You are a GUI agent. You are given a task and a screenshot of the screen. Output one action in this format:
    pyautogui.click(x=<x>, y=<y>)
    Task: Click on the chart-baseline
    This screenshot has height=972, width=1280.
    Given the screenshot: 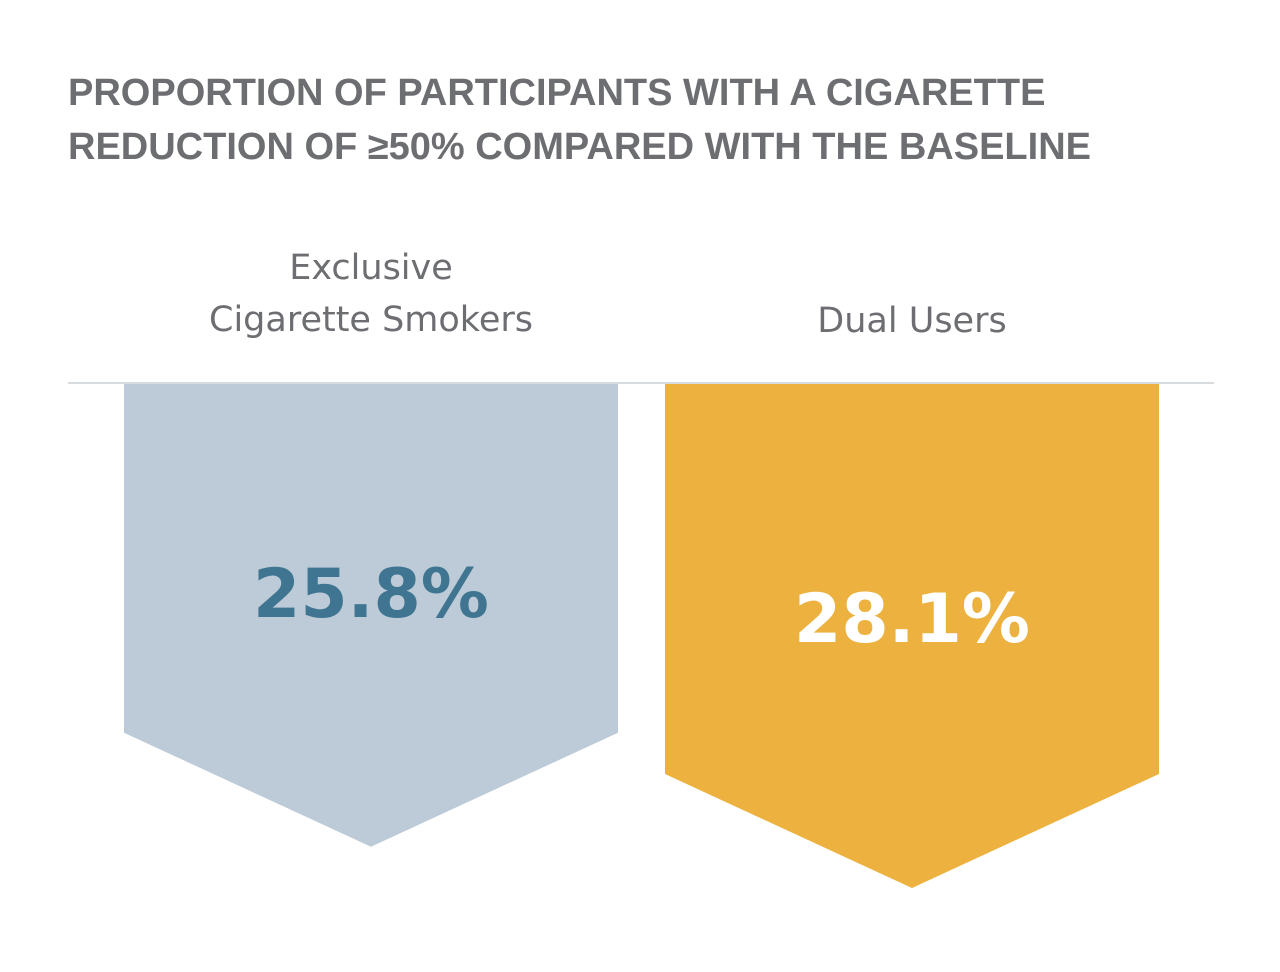 What is the action you would take?
    pyautogui.click(x=641, y=383)
    